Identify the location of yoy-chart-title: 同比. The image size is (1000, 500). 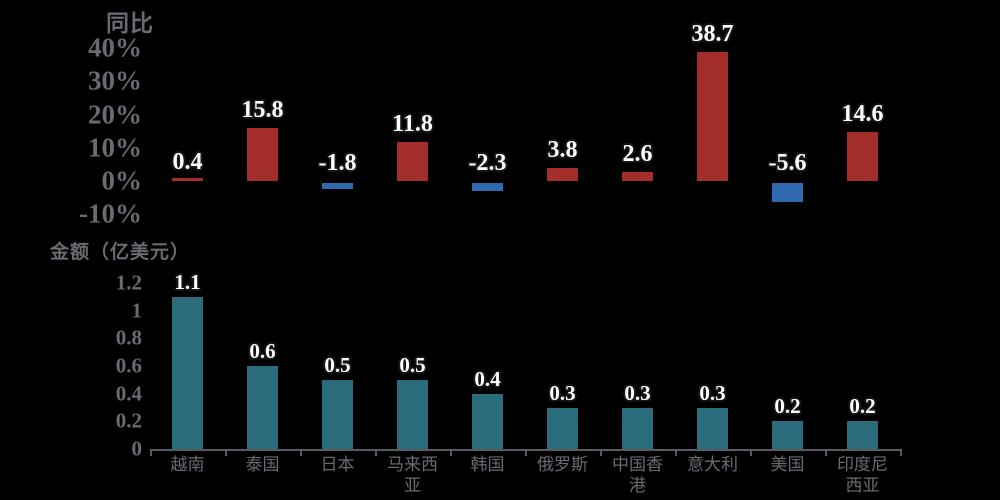
(130, 24).